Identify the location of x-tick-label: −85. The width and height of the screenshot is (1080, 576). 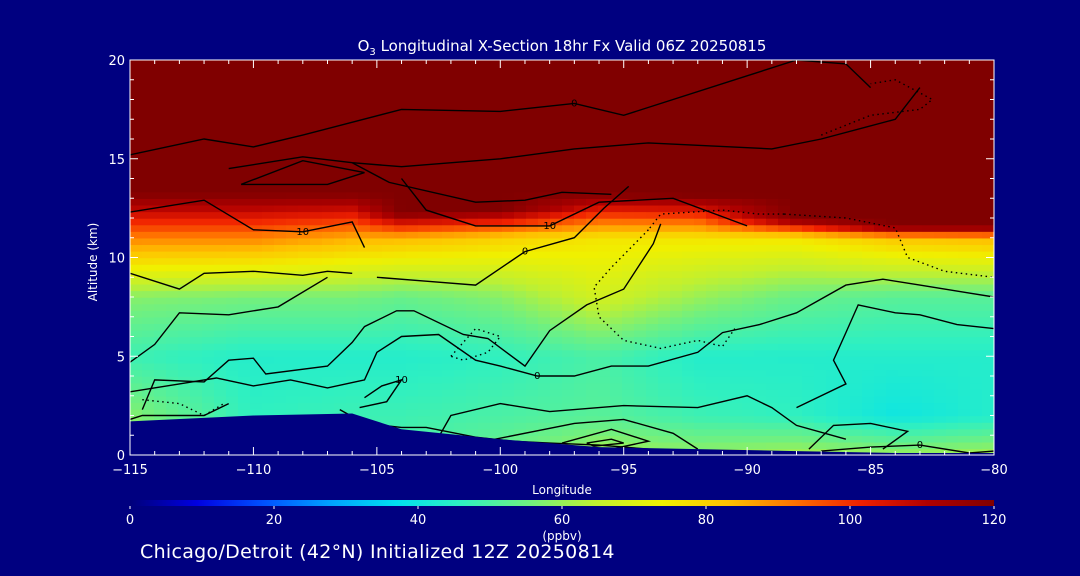
(870, 470).